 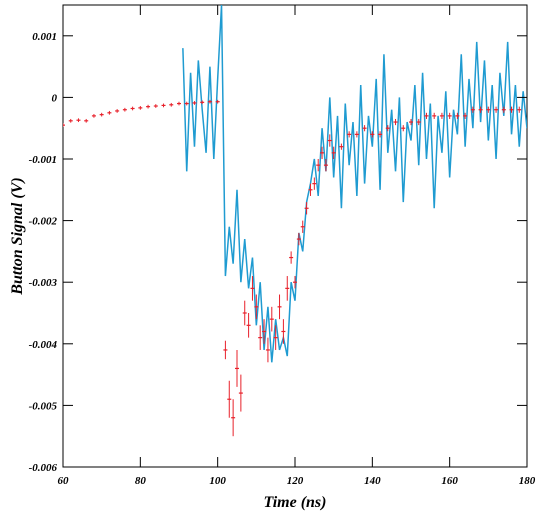 I want to click on y-tick-label: 0.001, so click(x=44, y=37).